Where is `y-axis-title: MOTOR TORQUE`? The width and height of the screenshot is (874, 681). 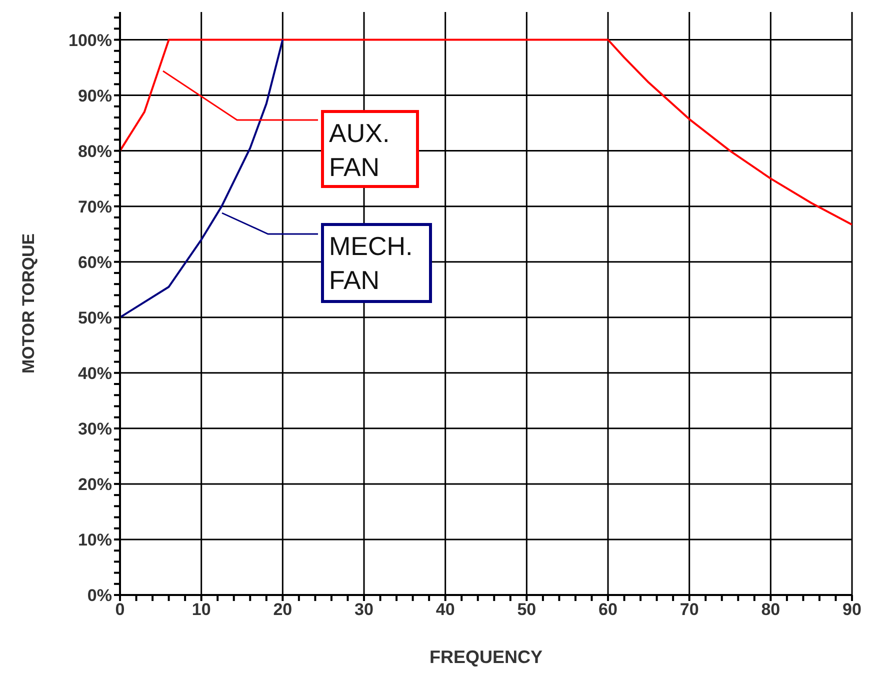
y-axis-title: MOTOR TORQUE is located at coordinates (28, 303).